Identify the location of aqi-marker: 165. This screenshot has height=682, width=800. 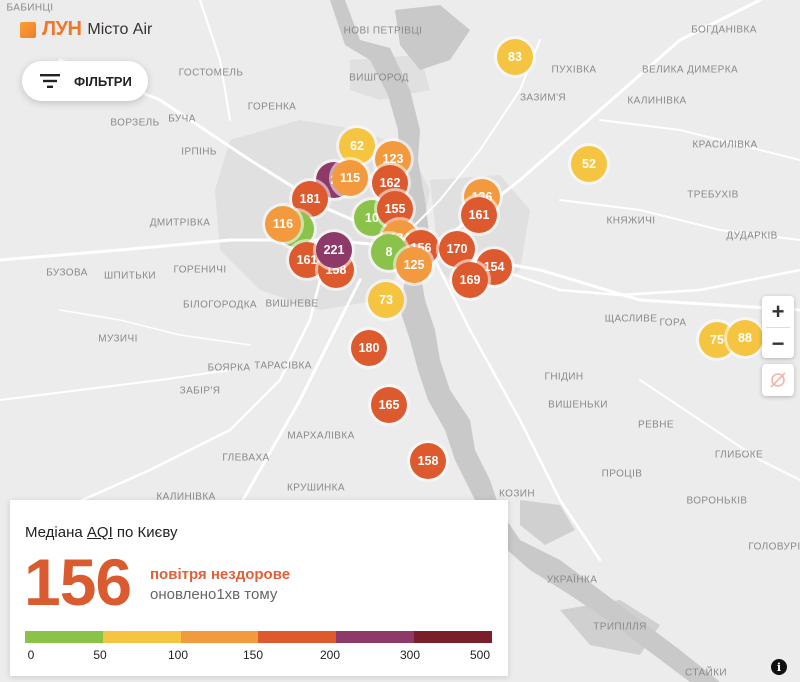
(389, 405).